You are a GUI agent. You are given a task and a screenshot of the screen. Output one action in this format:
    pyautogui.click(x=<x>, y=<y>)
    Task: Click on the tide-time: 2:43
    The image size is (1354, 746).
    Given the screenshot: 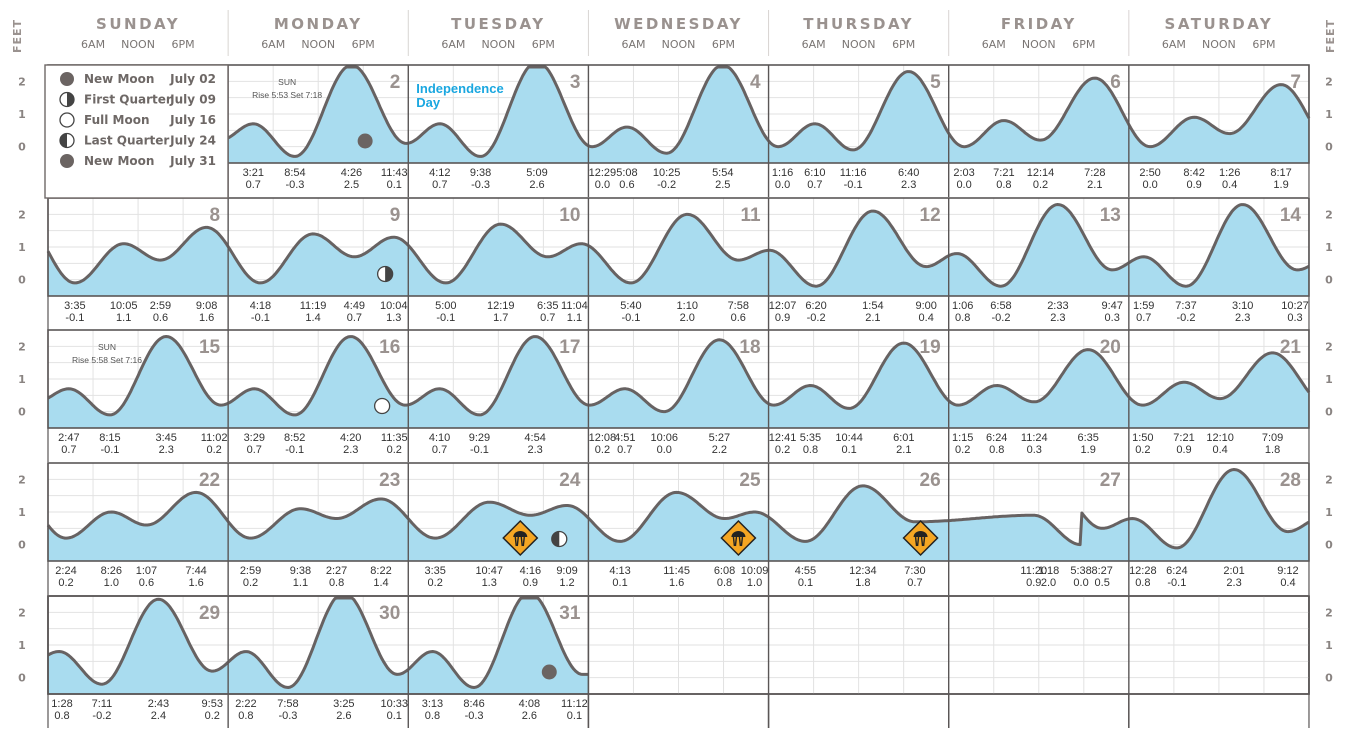 What is the action you would take?
    pyautogui.click(x=158, y=704)
    